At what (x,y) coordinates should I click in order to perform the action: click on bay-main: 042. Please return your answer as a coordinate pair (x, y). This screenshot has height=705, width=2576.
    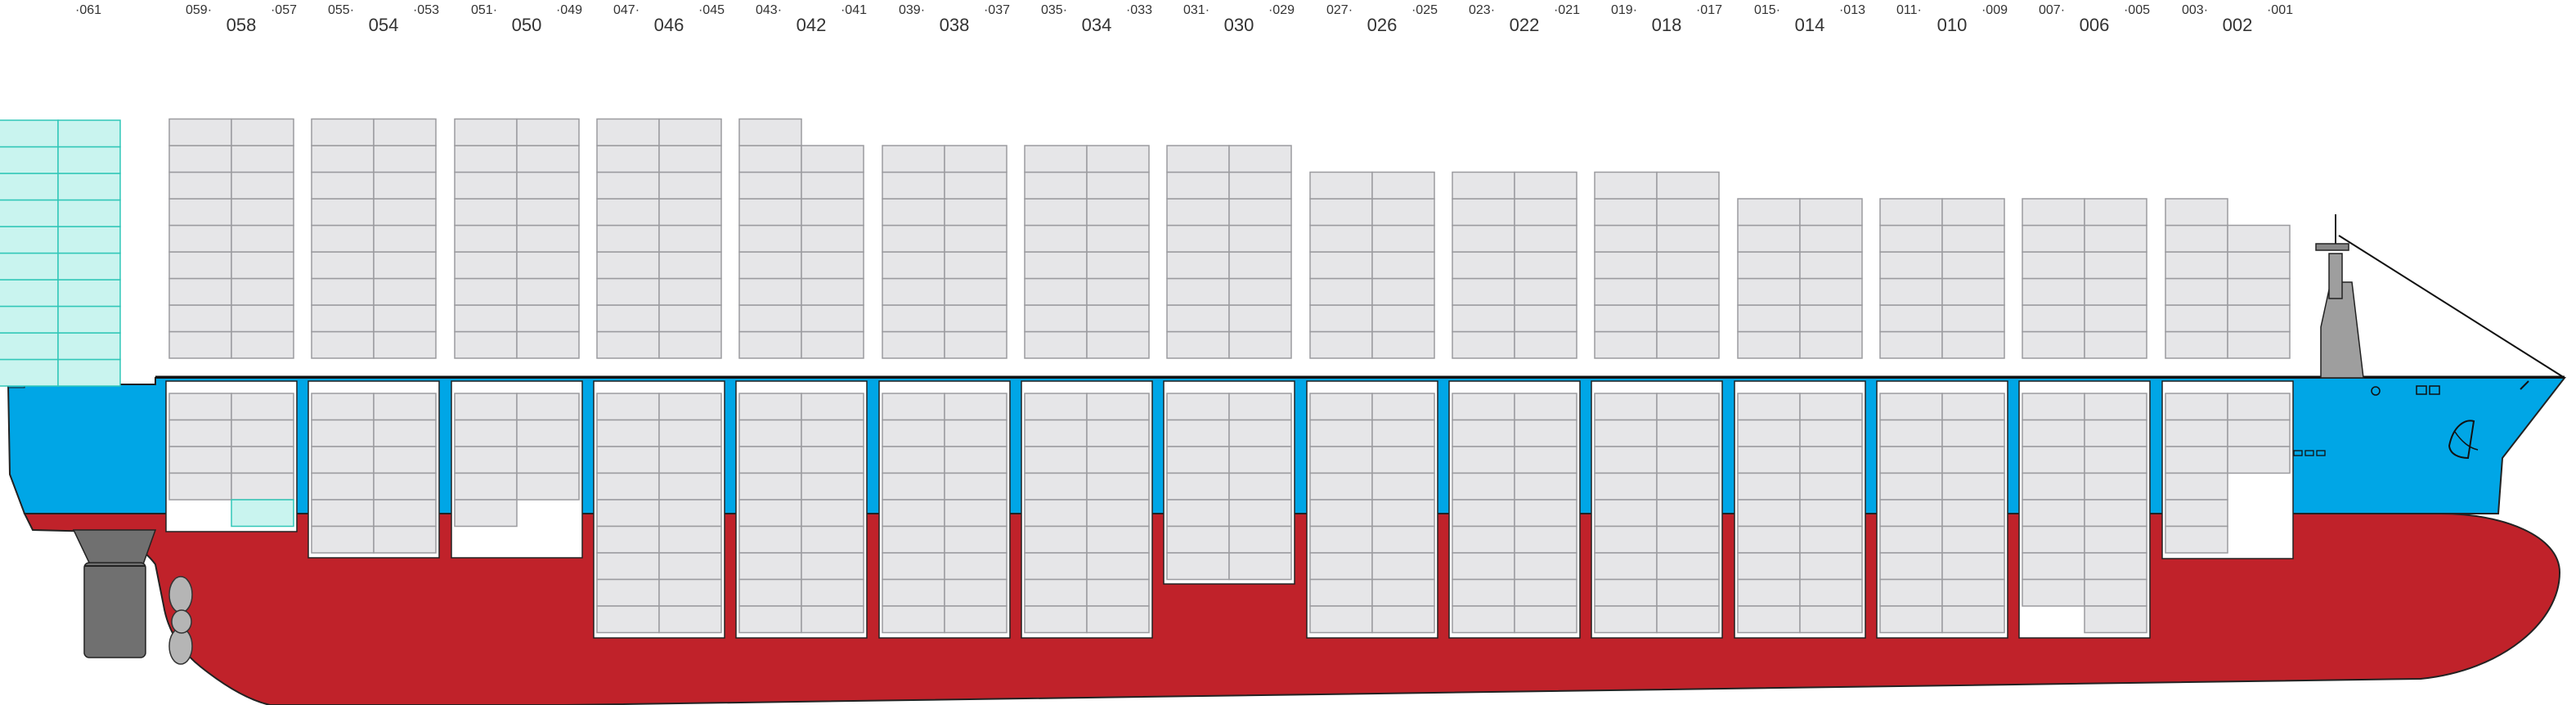
    Looking at the image, I should click on (811, 25).